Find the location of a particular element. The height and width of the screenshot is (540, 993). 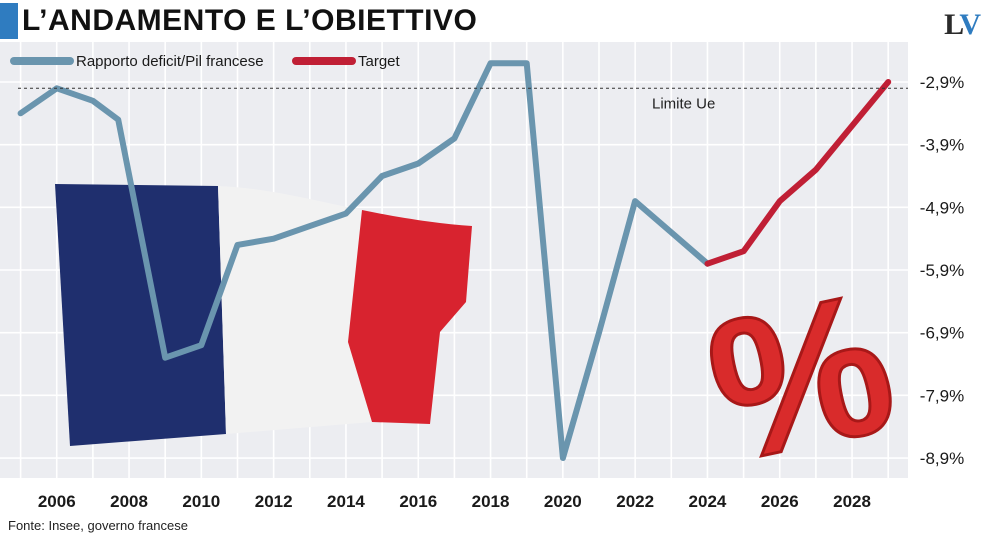

title-accent is located at coordinates (9, 21).